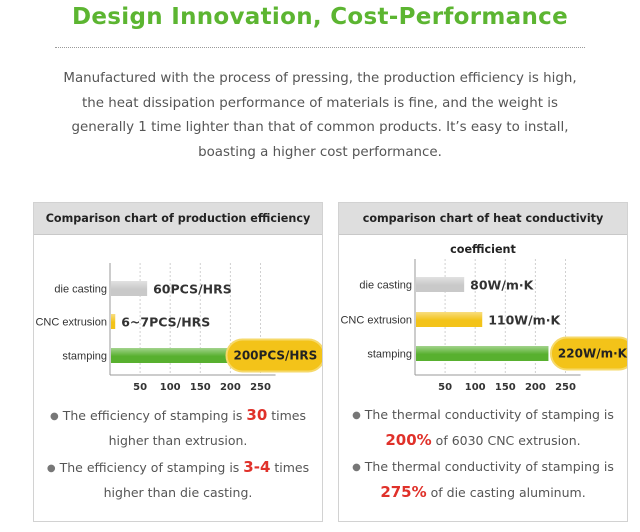 Image resolution: width=640 pixels, height=532 pixels. What do you see at coordinates (207, 428) in the screenshot?
I see `note-text: times higher than extrusion.` at bounding box center [207, 428].